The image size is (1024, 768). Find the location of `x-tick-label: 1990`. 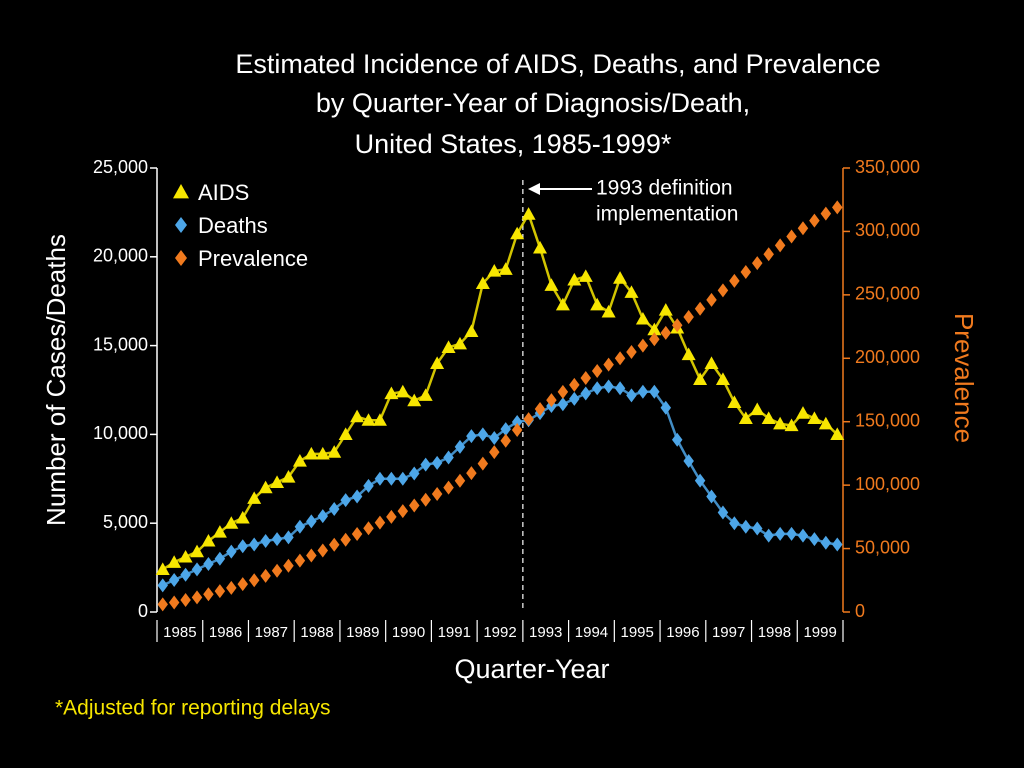

x-tick-label: 1990 is located at coordinates (408, 632).